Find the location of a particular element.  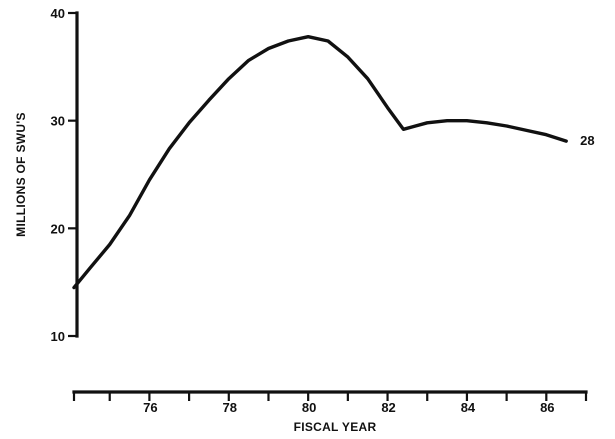

x-axis-title: FISCAL YEAR is located at coordinates (335, 427).